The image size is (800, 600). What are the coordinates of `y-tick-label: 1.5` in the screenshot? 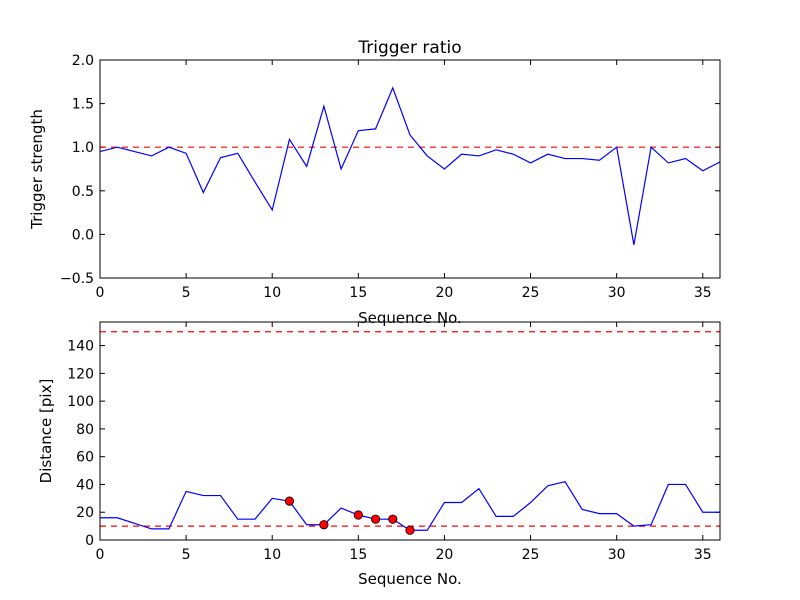 It's located at (83, 105).